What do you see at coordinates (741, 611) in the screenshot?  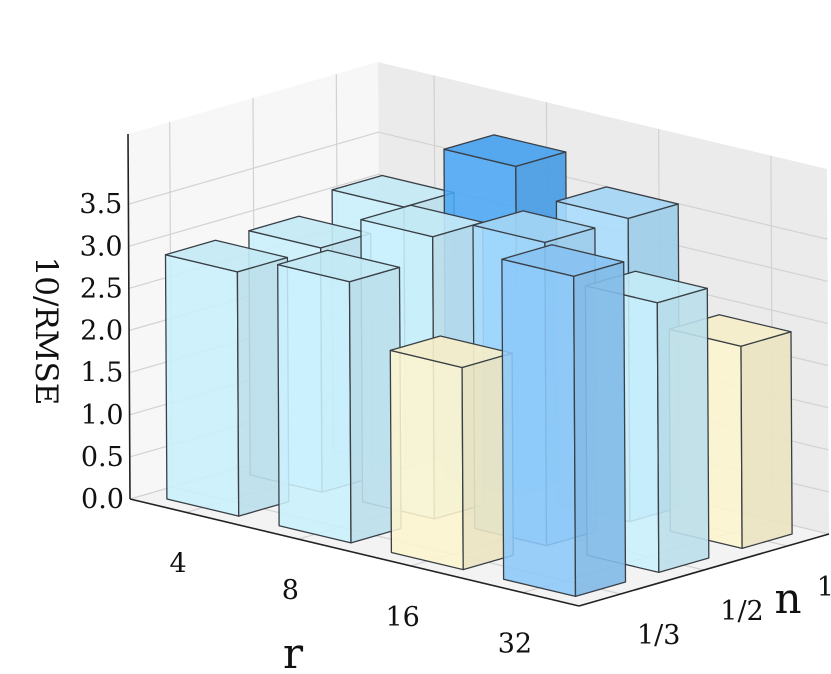 I see `y-tick-label: 1/2` at bounding box center [741, 611].